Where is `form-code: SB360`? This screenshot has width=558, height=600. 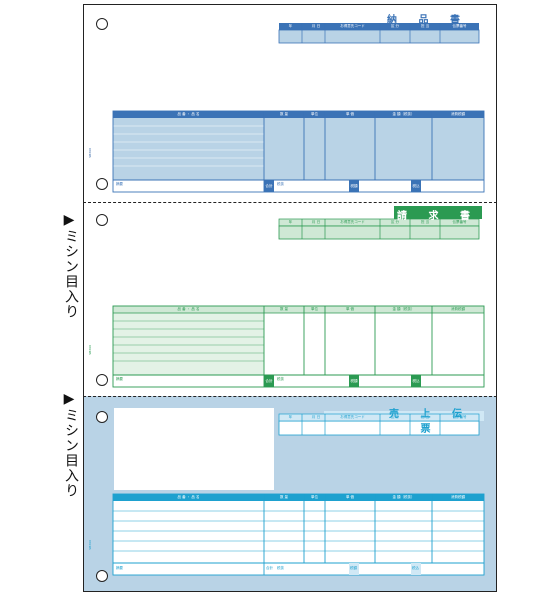
form-code: SB360 is located at coordinates (90, 545).